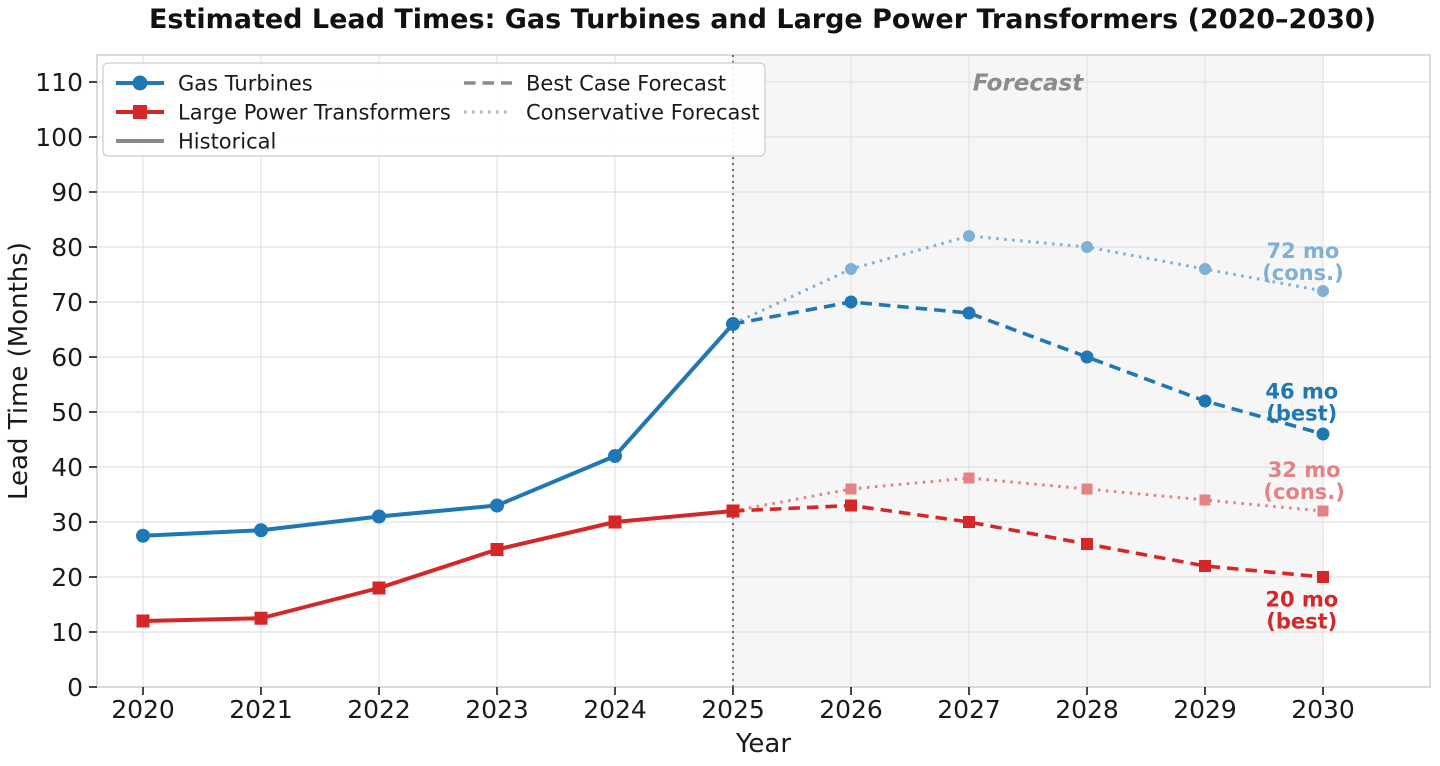  What do you see at coordinates (497, 709) in the screenshot?
I see `x-tick-label: 2023` at bounding box center [497, 709].